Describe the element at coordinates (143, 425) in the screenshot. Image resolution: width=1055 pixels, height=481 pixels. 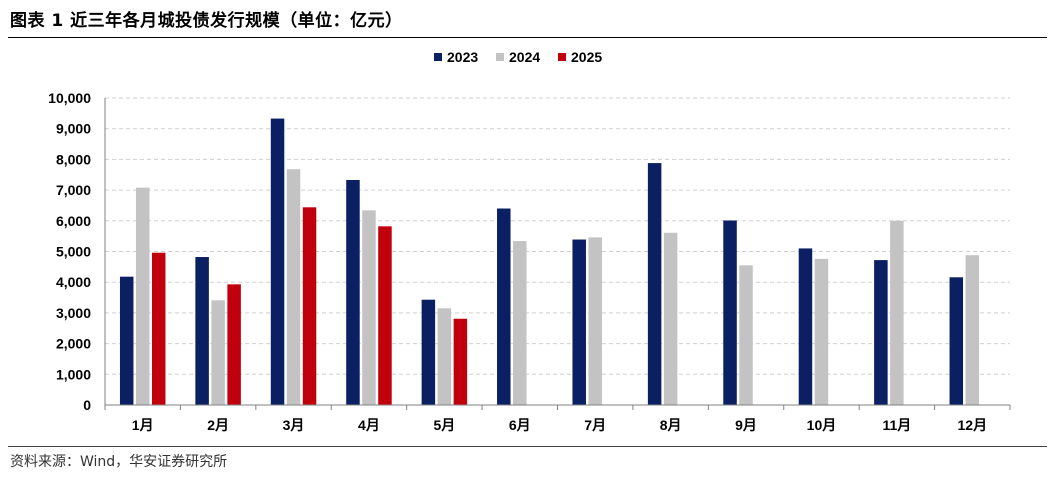
I see `x-tick-label: 1月` at that location.